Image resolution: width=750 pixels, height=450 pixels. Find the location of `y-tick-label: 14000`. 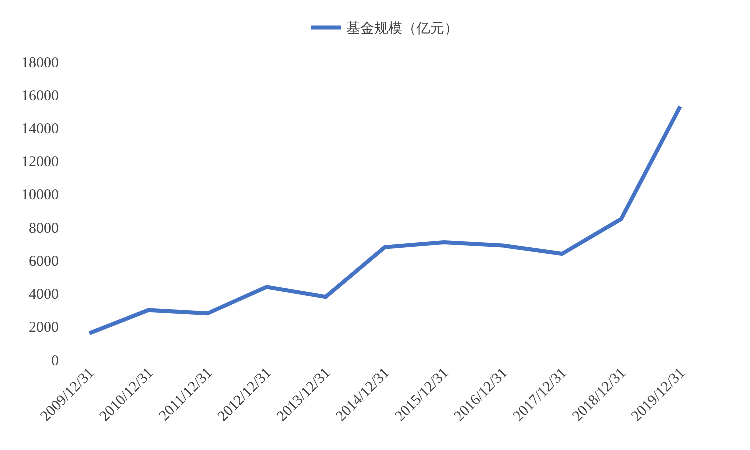

y-tick-label: 14000 is located at coordinates (40, 129).